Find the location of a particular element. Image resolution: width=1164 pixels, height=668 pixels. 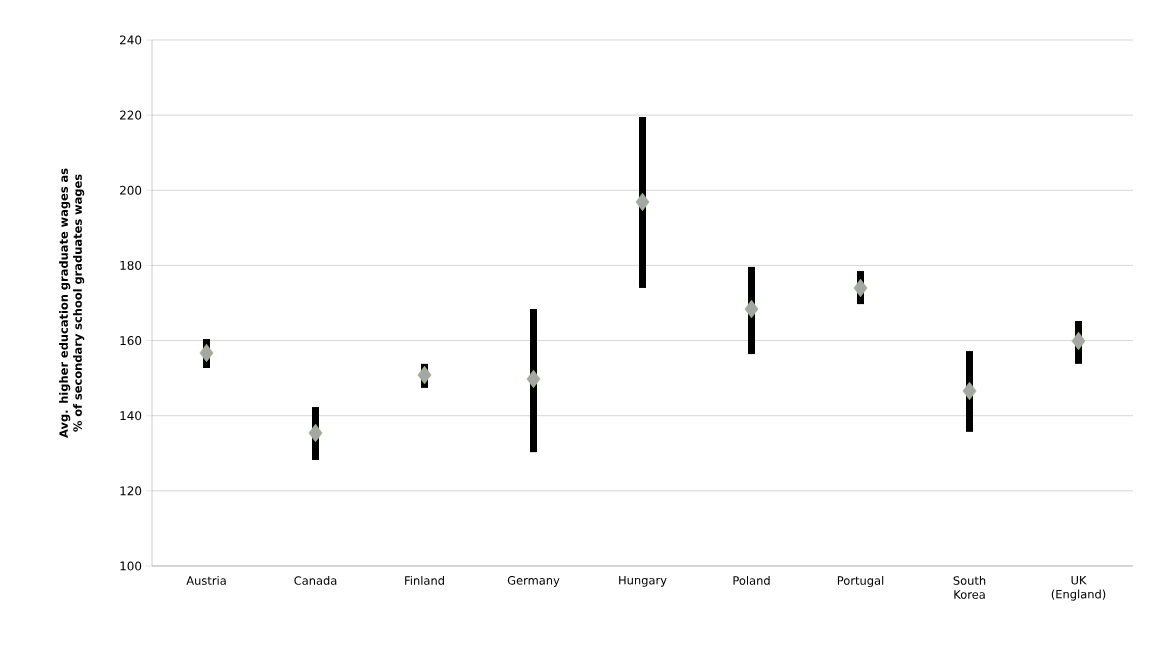

y-tick-label: 140 is located at coordinates (131, 416).